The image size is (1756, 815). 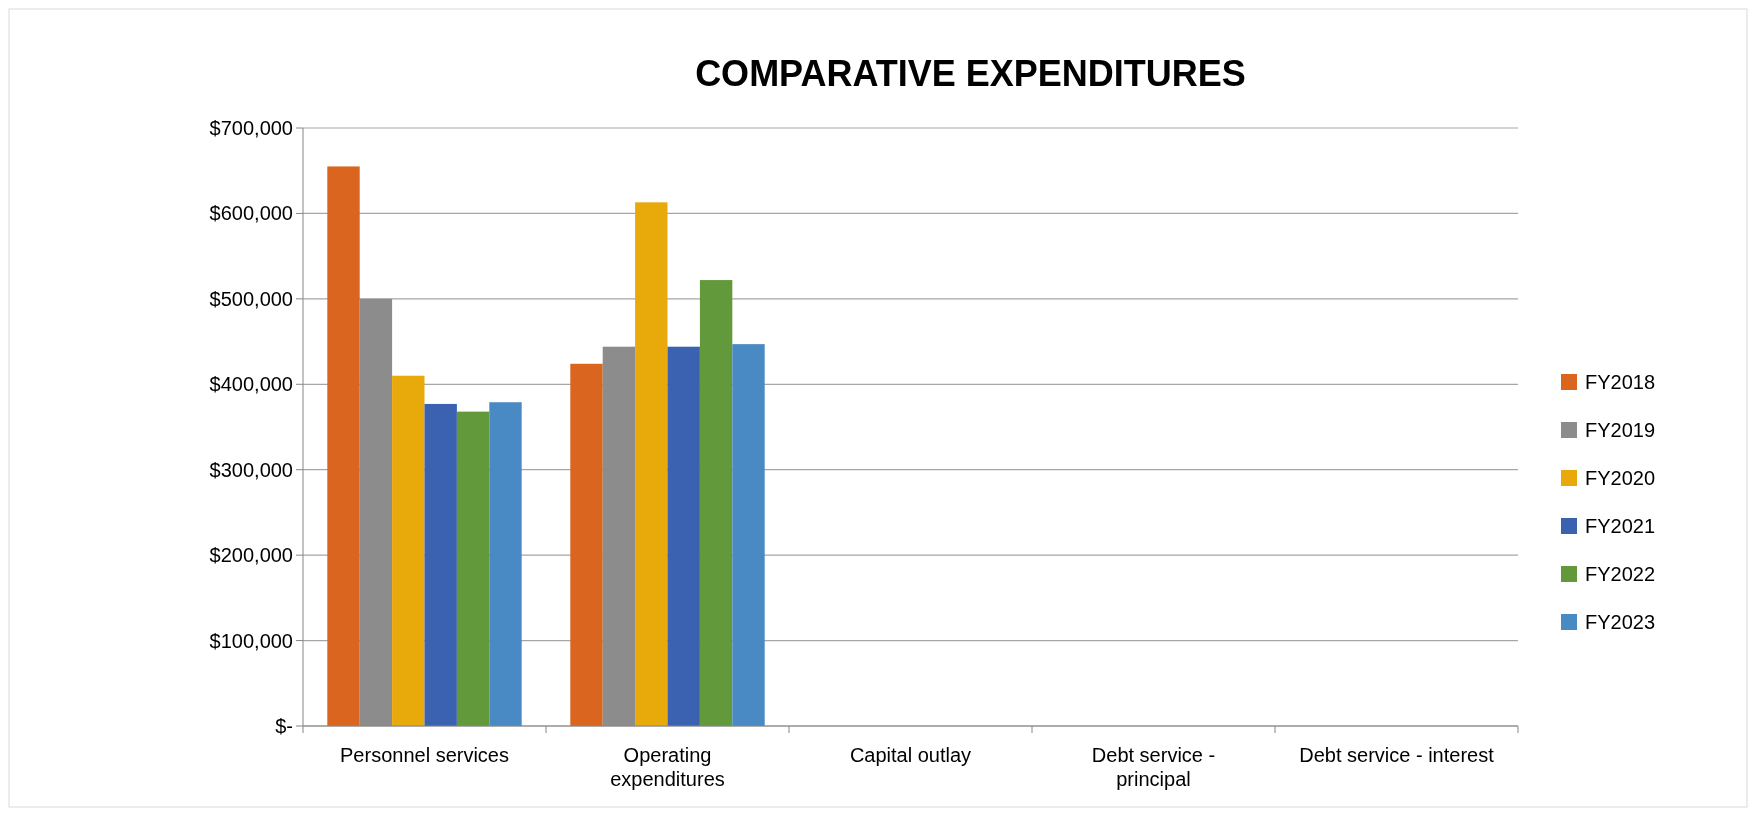 I want to click on y-tick-label: $100,000, so click(x=251, y=640).